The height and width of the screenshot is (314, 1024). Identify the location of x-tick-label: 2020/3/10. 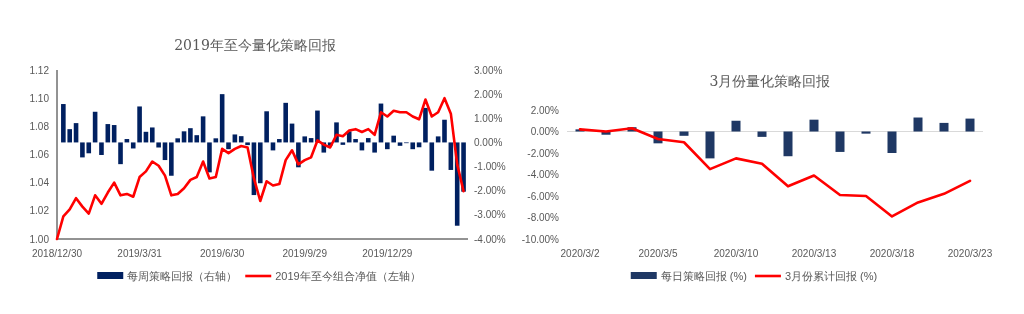
(736, 253).